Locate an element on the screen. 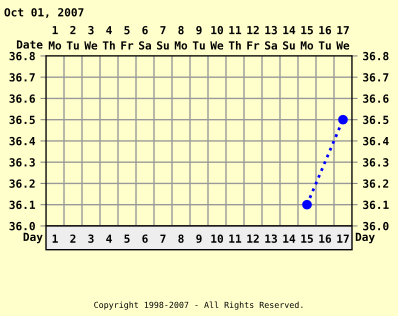 This screenshot has height=316, width=398. x-tick-label: 12 is located at coordinates (253, 238).